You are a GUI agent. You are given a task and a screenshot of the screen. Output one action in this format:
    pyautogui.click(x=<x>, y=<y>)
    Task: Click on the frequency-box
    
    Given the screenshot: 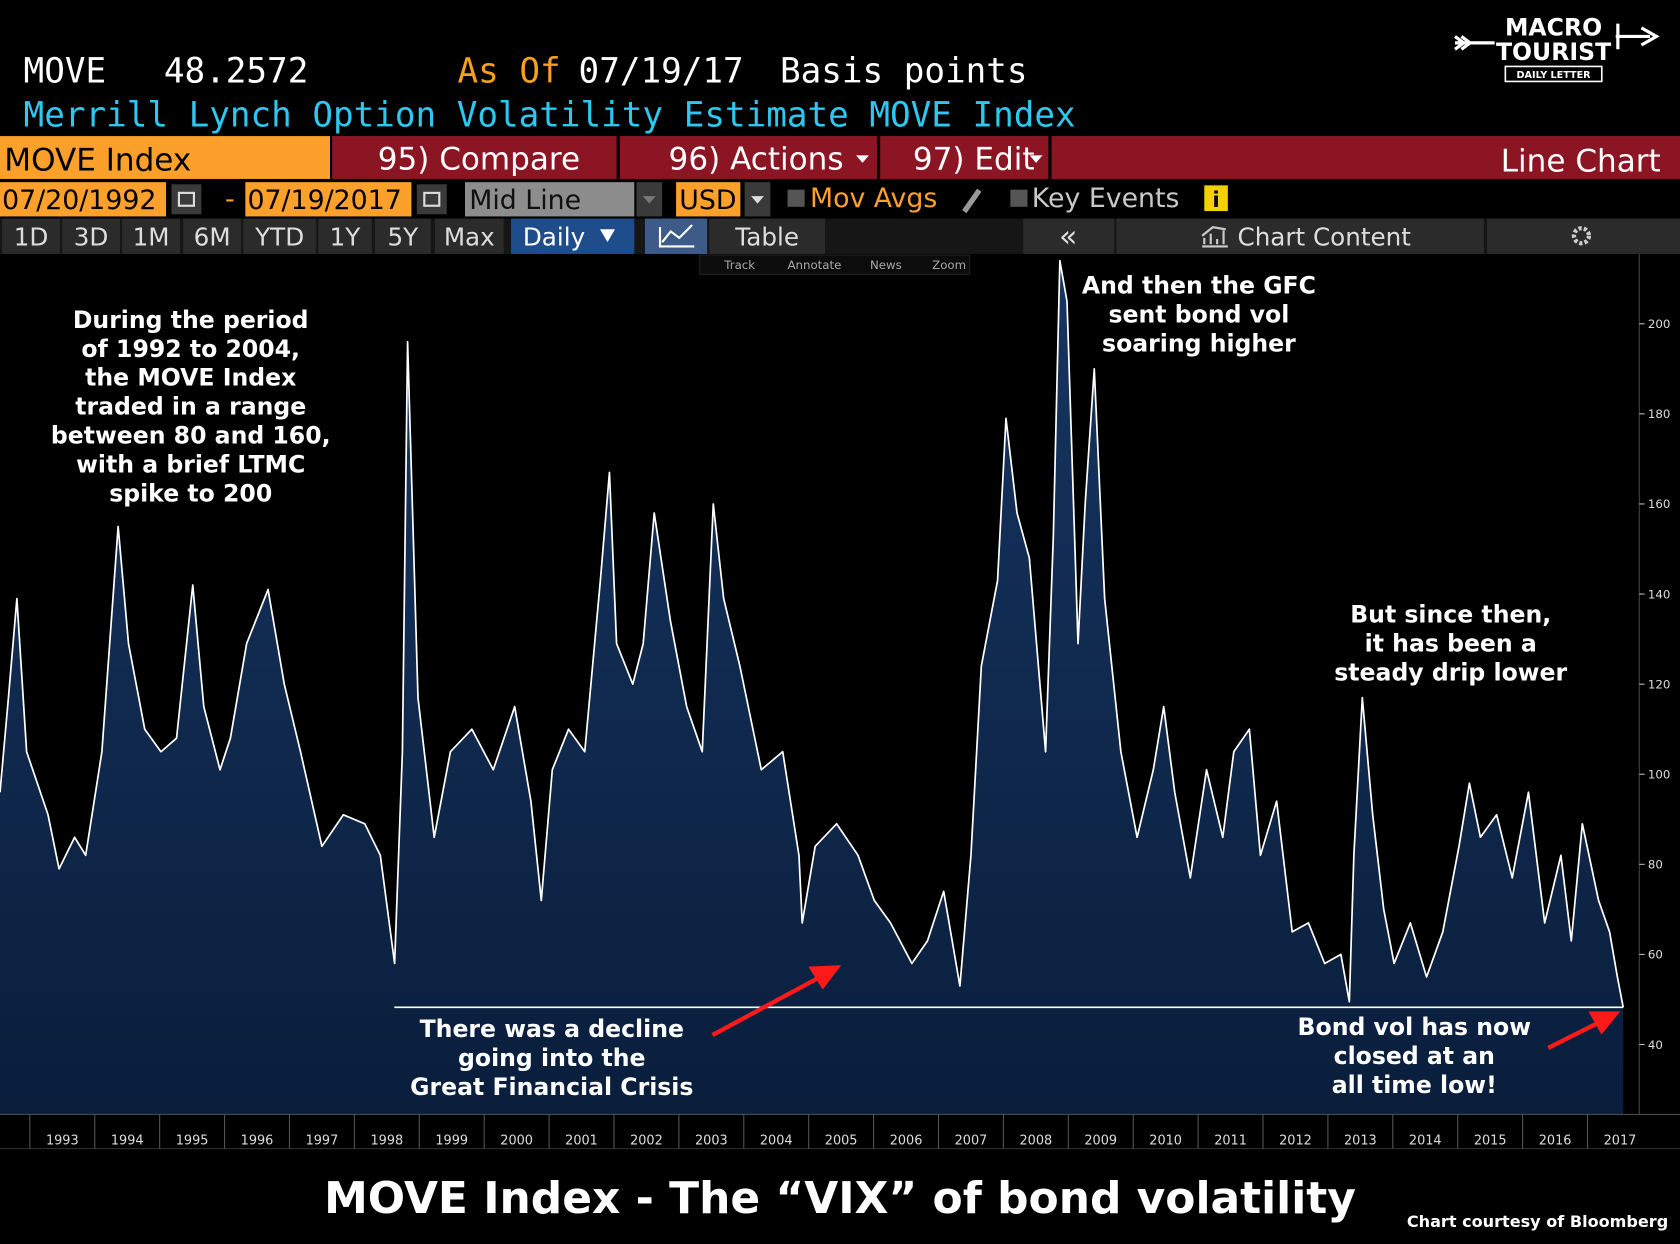 What is the action you would take?
    pyautogui.click(x=573, y=236)
    